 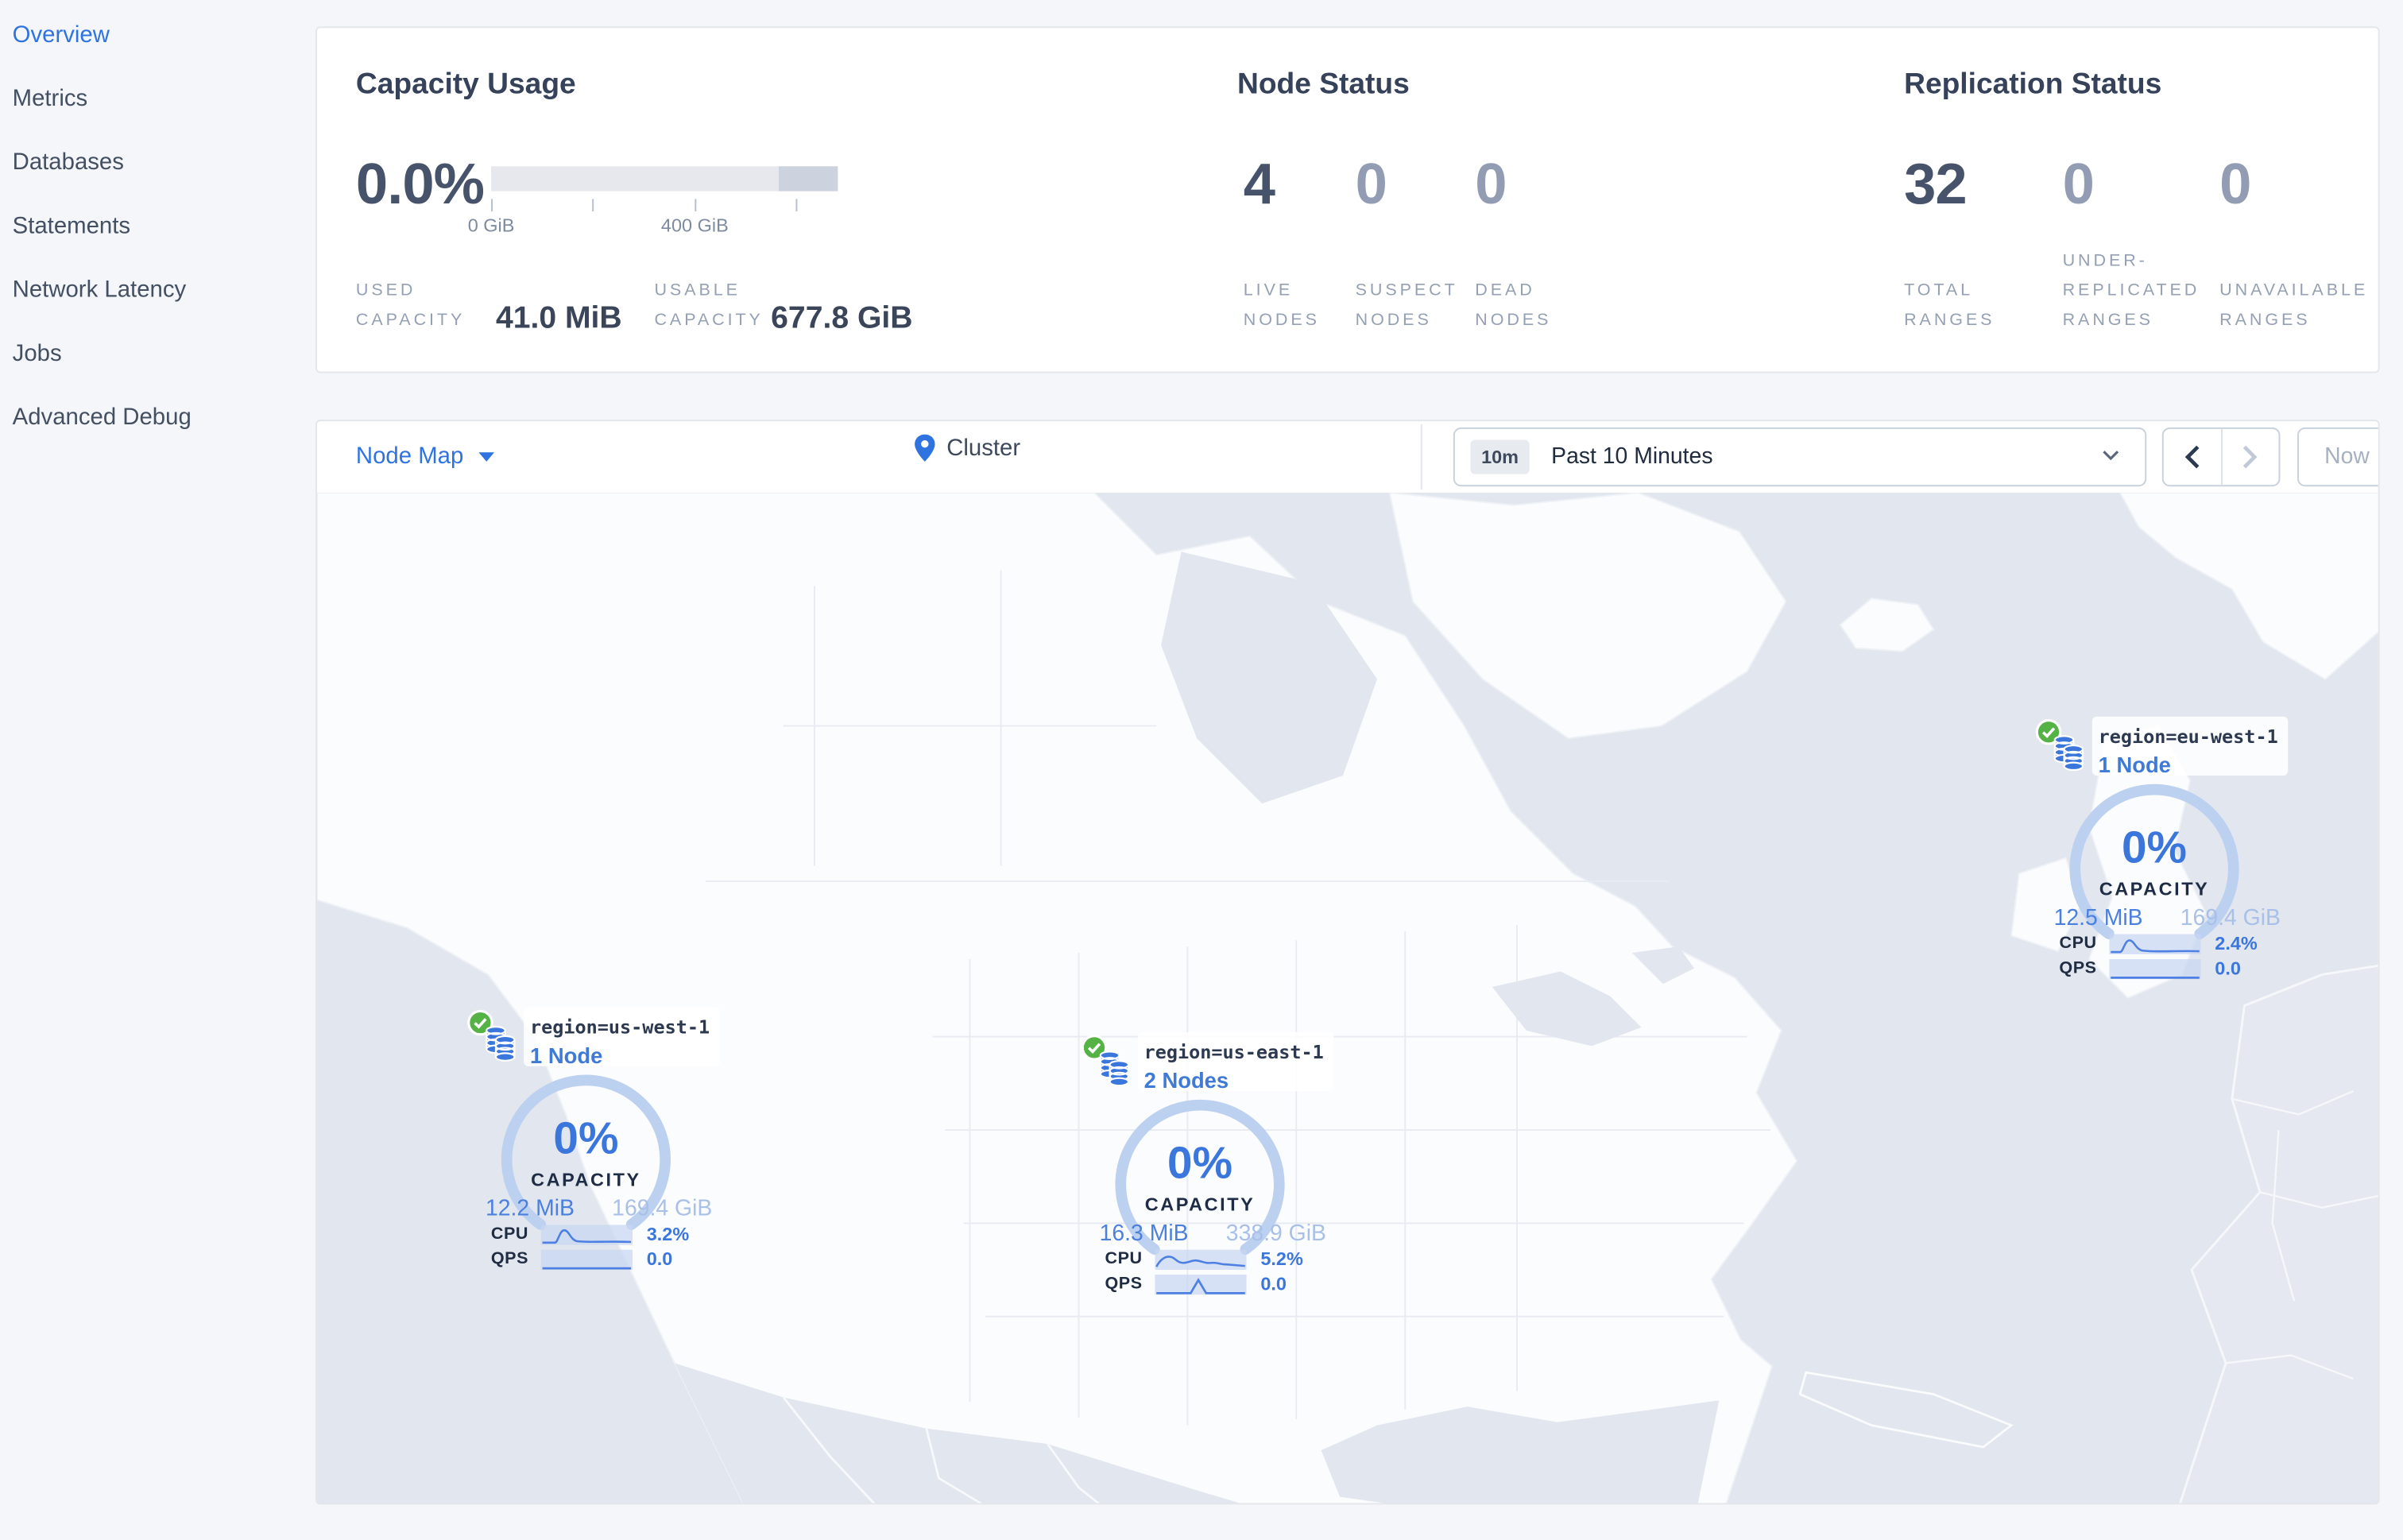 I want to click on usable-capacity-label: USABLE CAPACITY, so click(x=709, y=305).